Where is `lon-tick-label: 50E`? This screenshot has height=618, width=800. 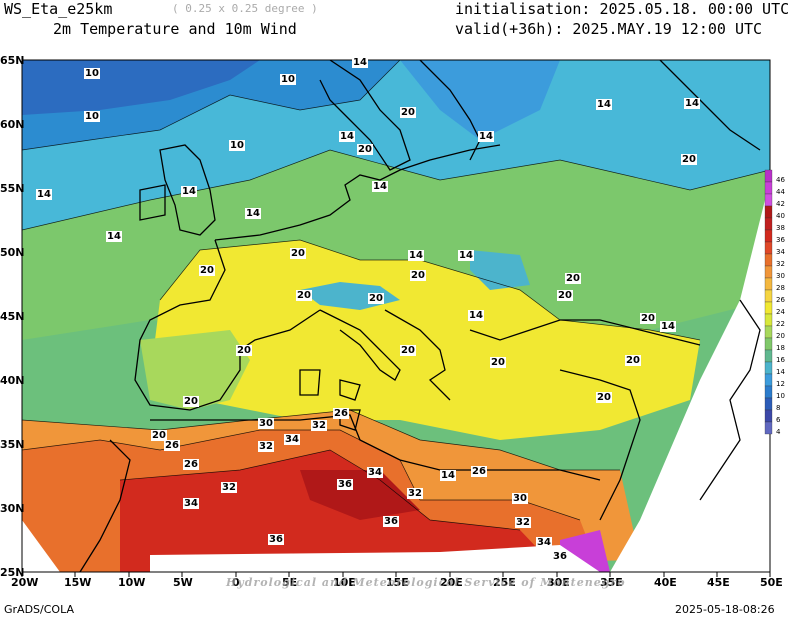
lon-tick-label: 50E is located at coordinates (771, 582).